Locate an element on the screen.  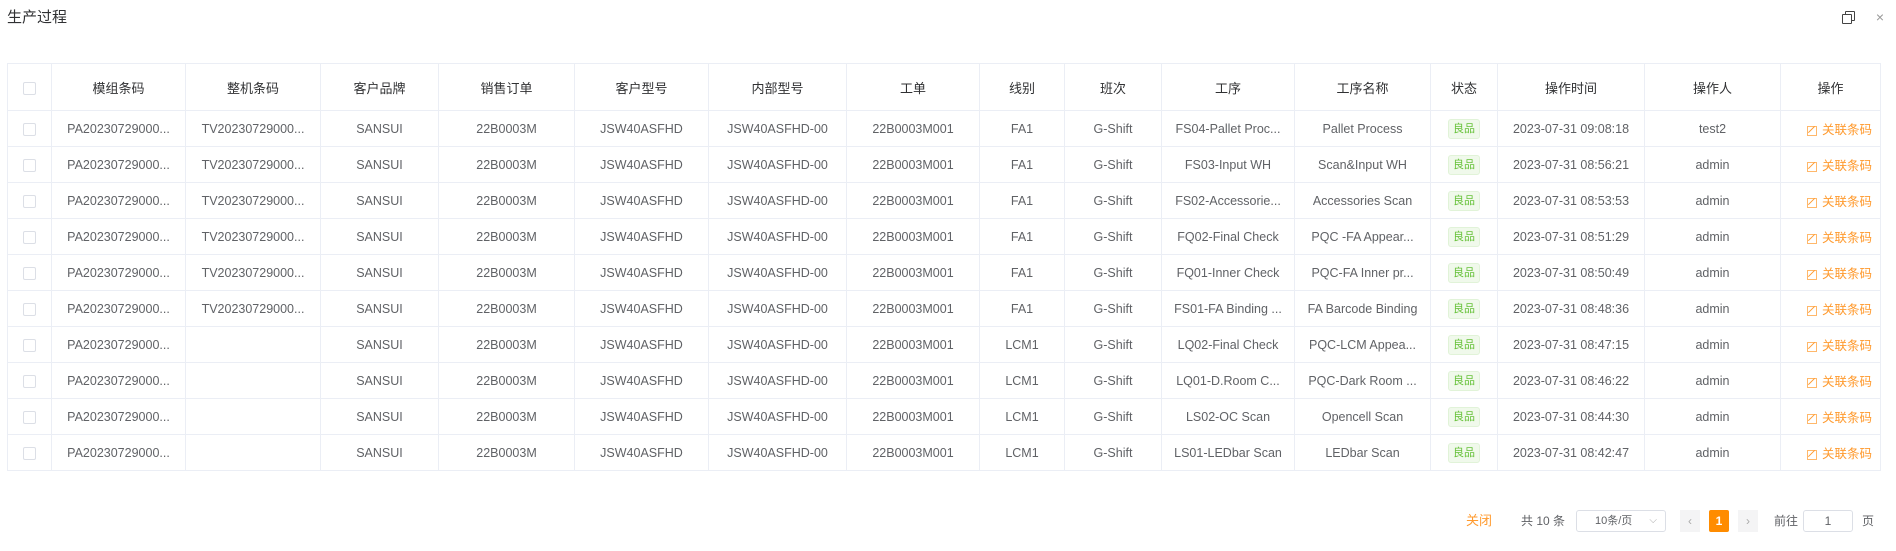
table-cell: 2023-07-31 09:08:18 is located at coordinates (1571, 128).